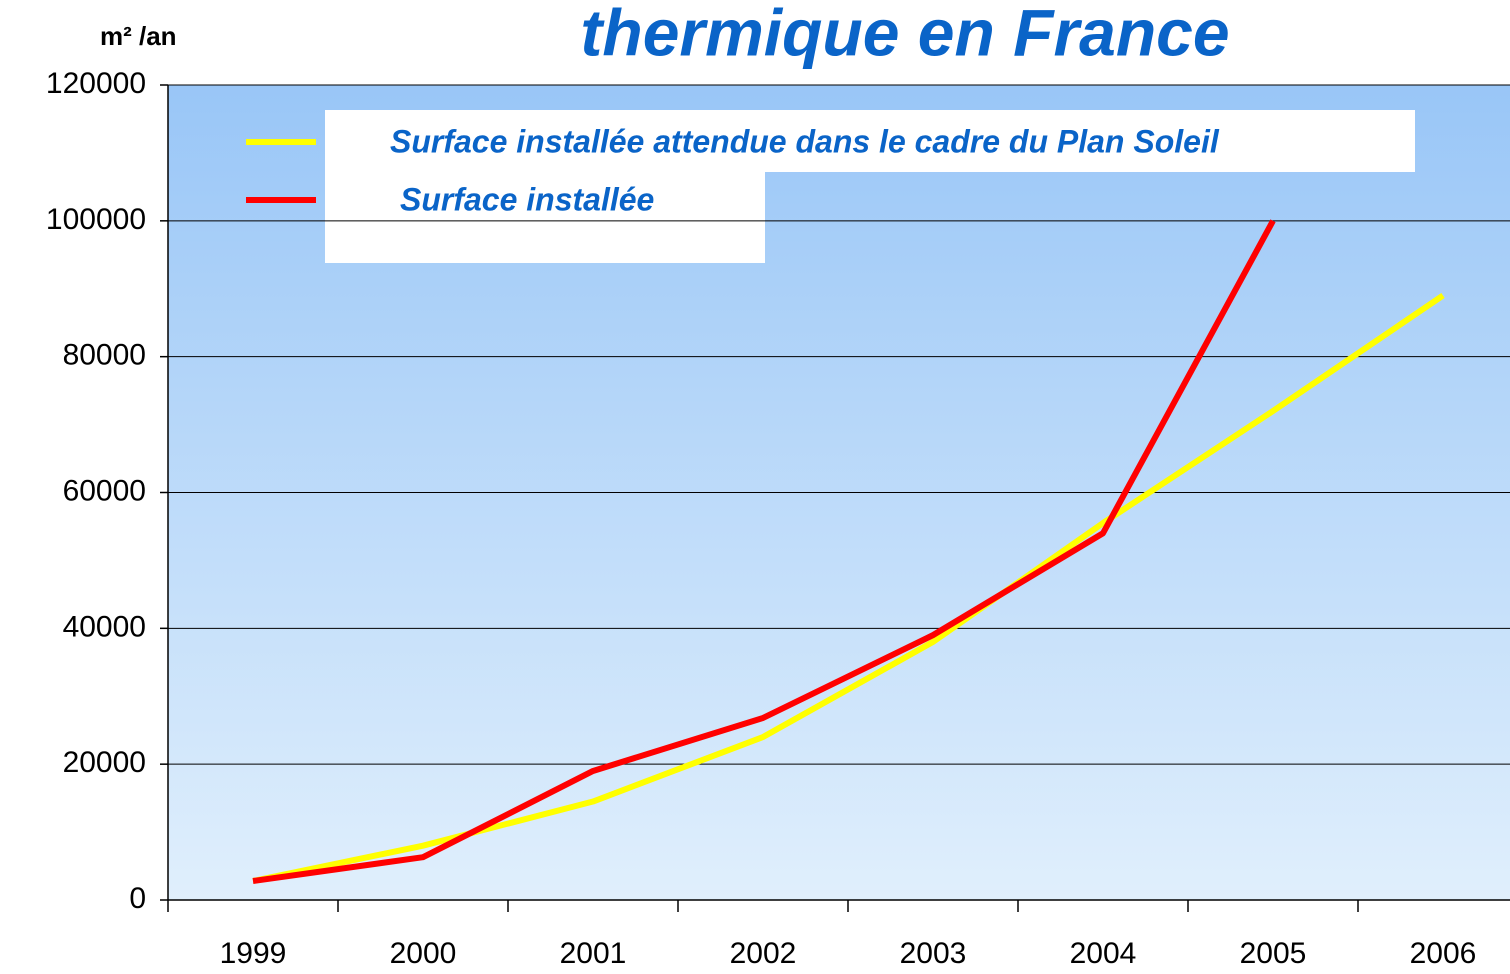  What do you see at coordinates (104, 490) in the screenshot?
I see `y-tick-label: 60000` at bounding box center [104, 490].